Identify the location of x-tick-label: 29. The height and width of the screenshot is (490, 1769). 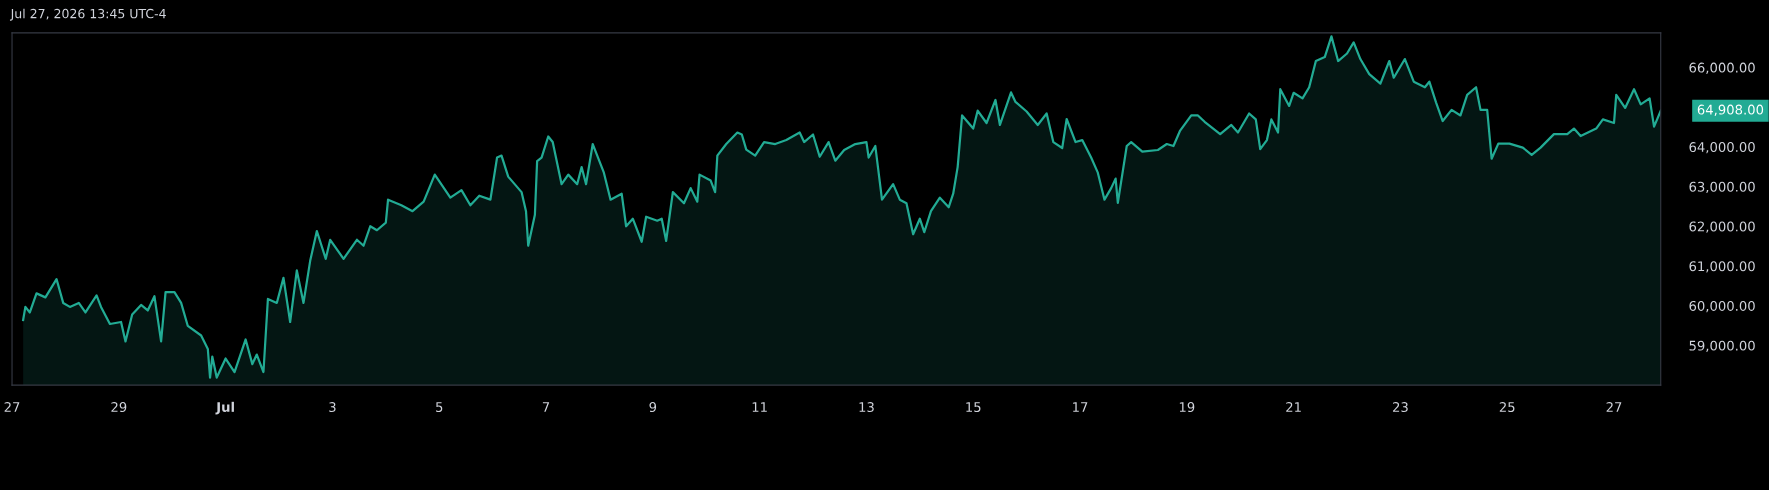
(119, 407).